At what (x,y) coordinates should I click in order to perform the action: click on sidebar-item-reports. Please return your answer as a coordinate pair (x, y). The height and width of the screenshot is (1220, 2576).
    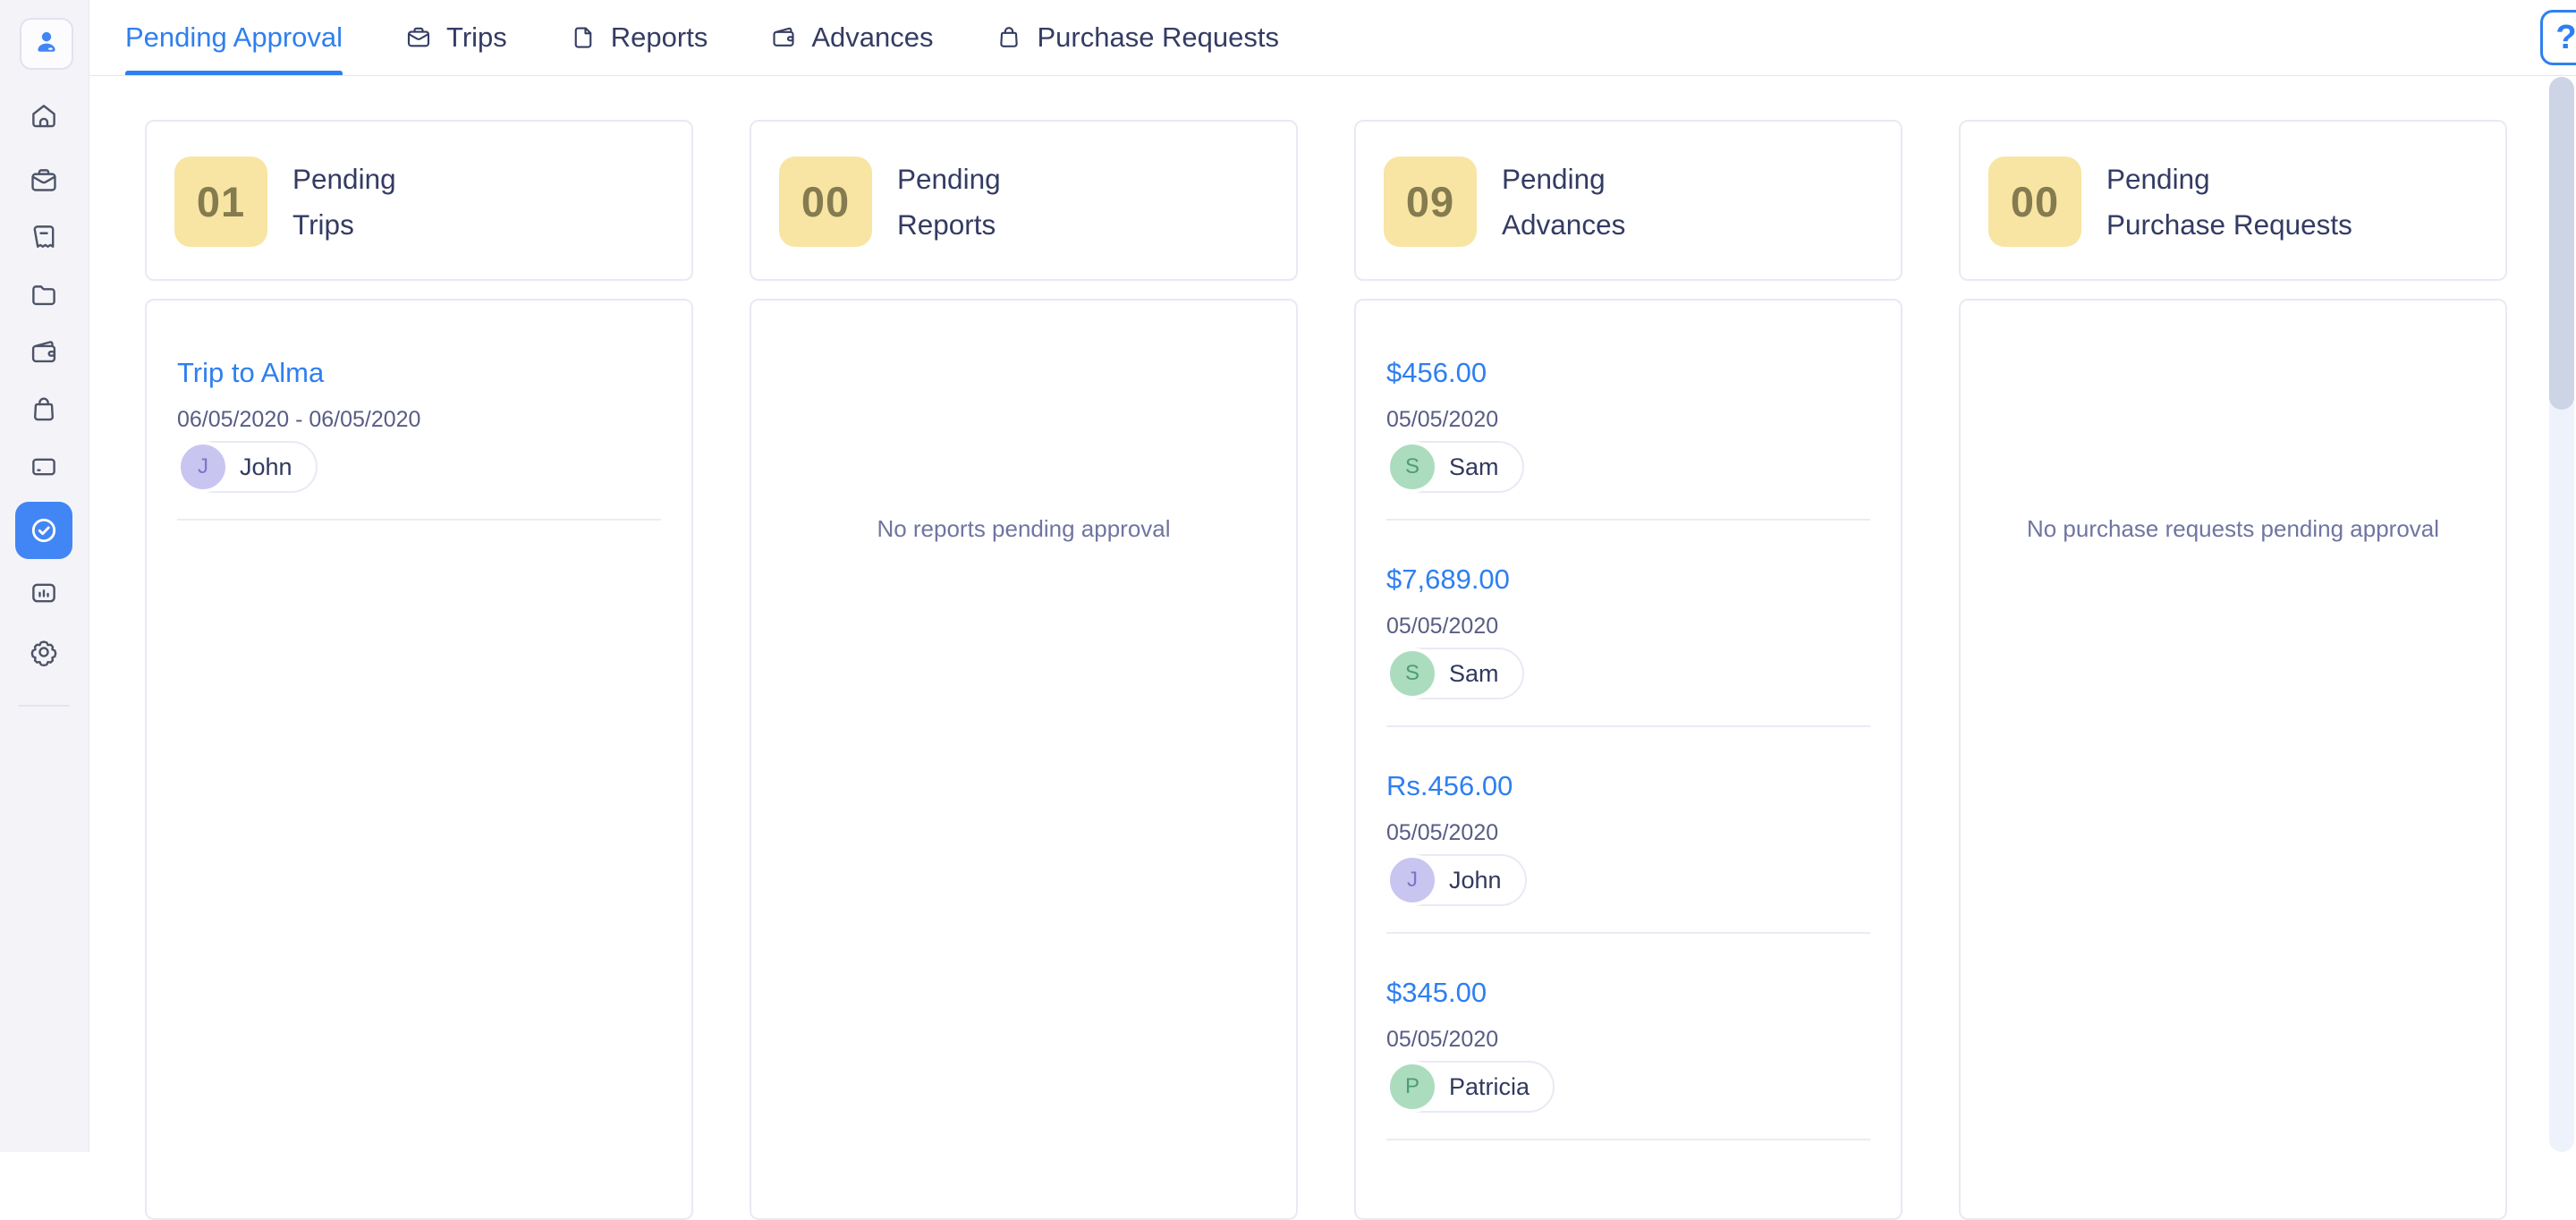
    Looking at the image, I should click on (44, 295).